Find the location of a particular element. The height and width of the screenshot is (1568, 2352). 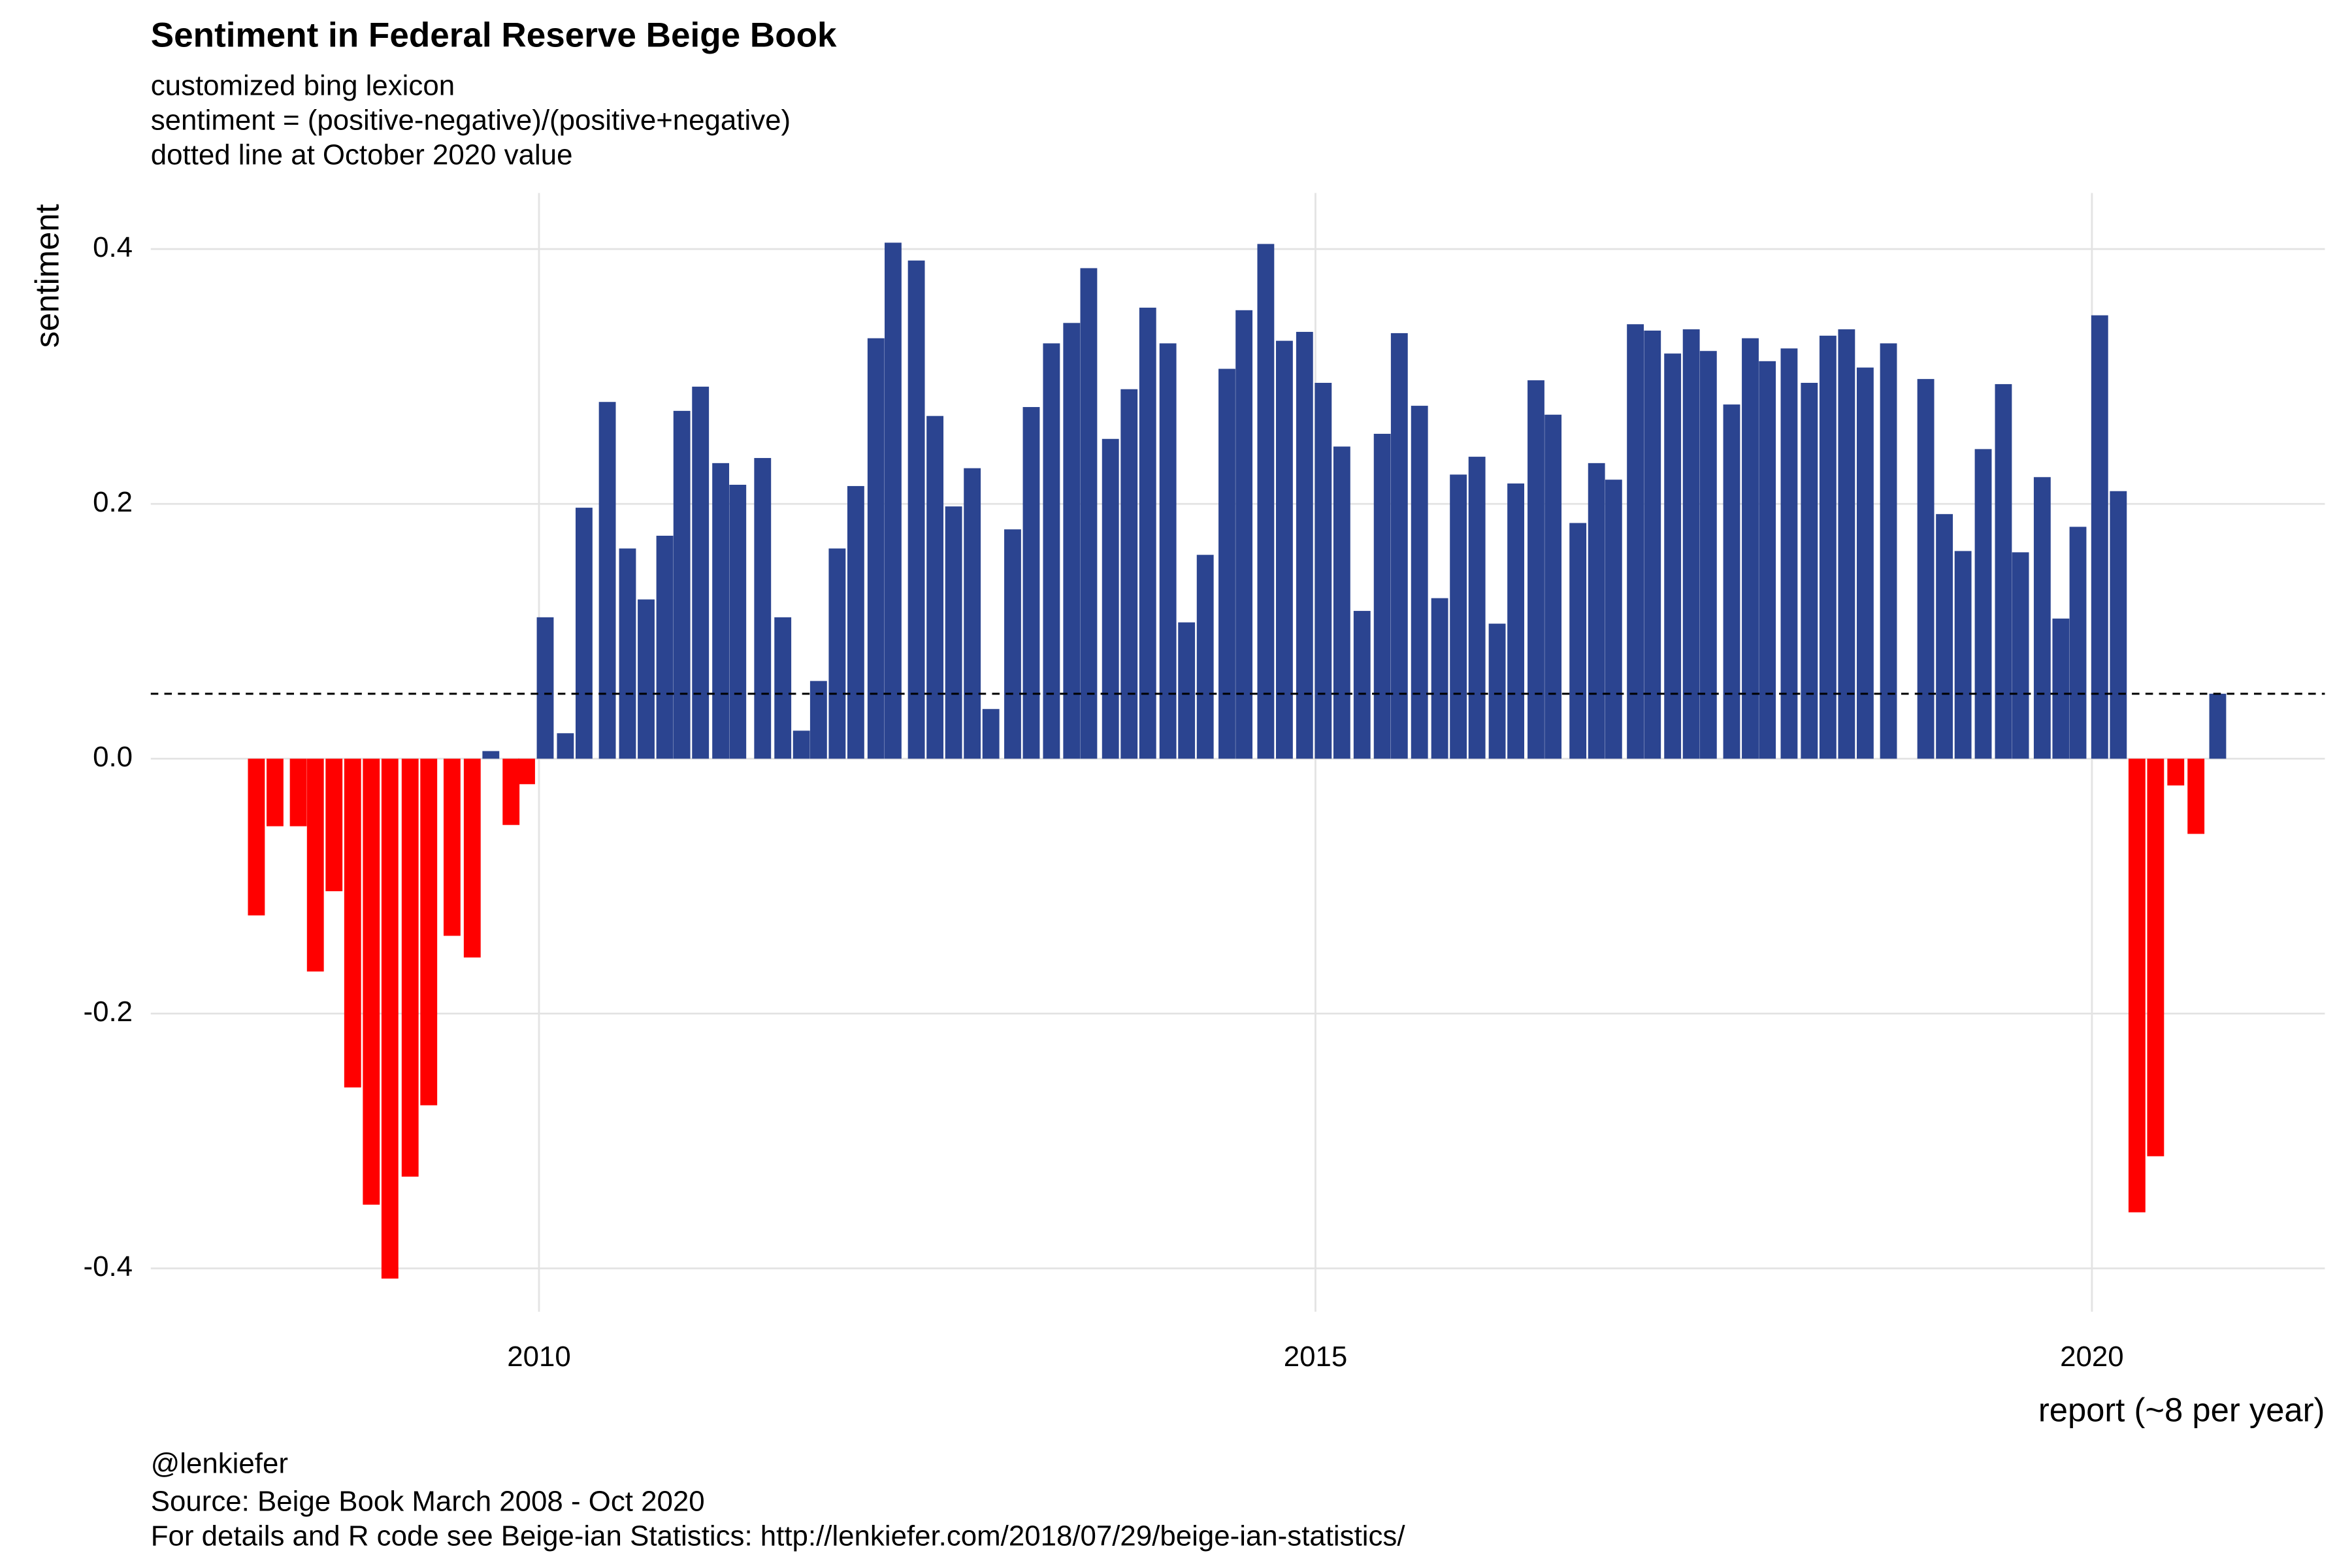

subtitle: customized bing lexicon is located at coordinates (303, 85).